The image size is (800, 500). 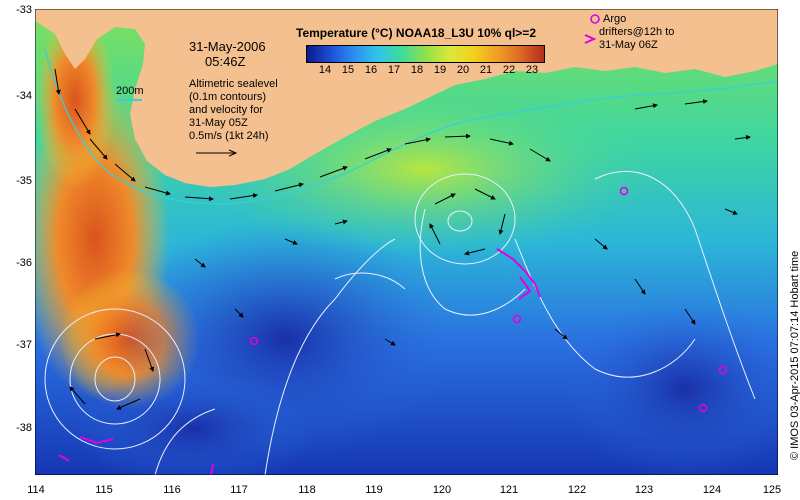 What do you see at coordinates (615, 19) in the screenshot?
I see `argo-legend-1: Argo` at bounding box center [615, 19].